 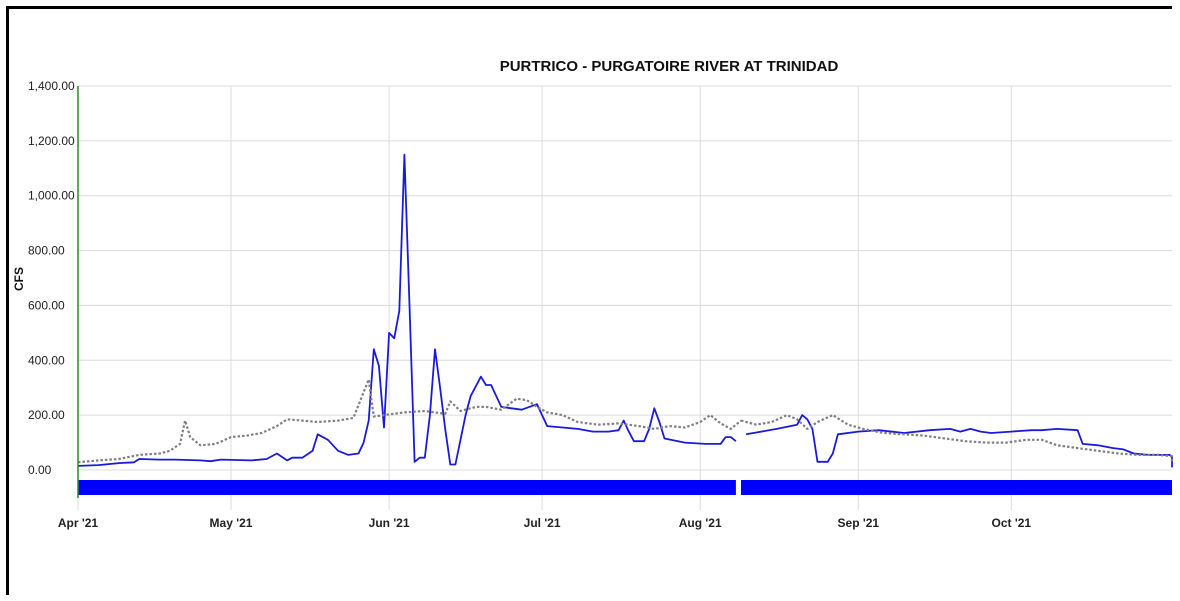 I want to click on x-tick-label: Sep '21, so click(x=859, y=523).